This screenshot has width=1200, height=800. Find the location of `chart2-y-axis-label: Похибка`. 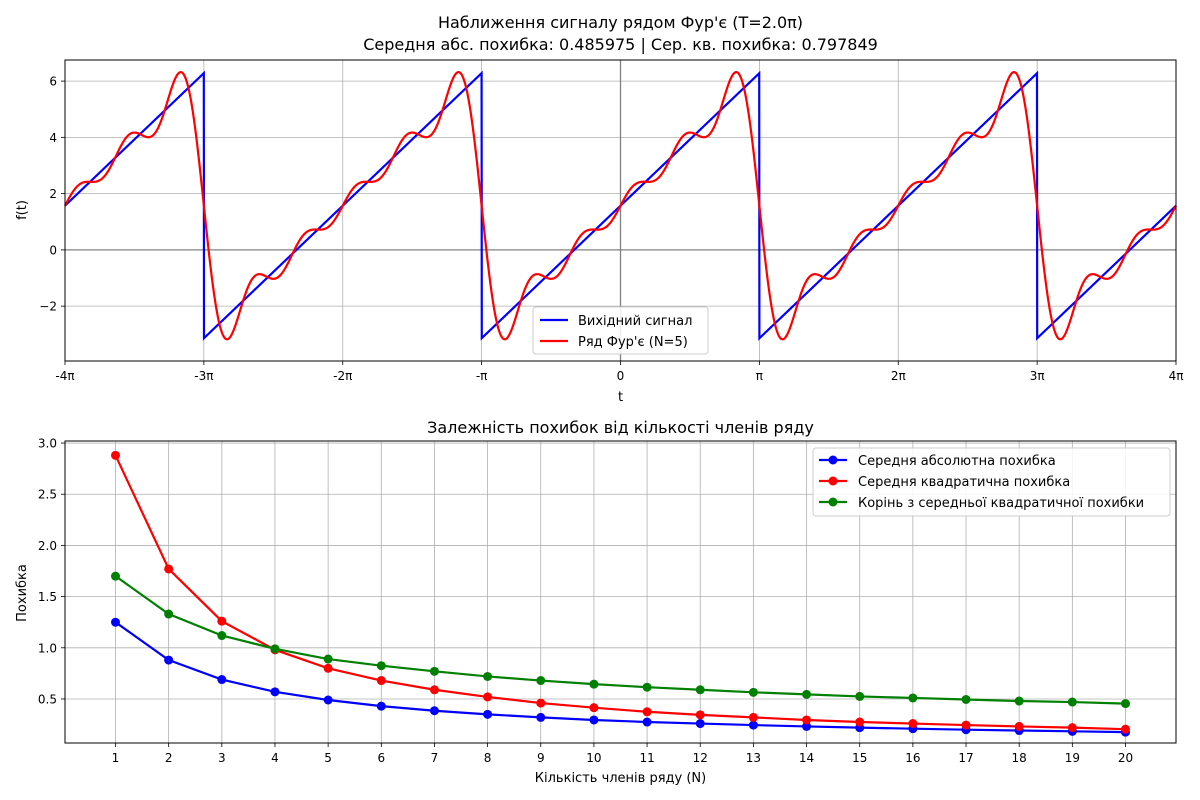

chart2-y-axis-label: Похибка is located at coordinates (22, 593).